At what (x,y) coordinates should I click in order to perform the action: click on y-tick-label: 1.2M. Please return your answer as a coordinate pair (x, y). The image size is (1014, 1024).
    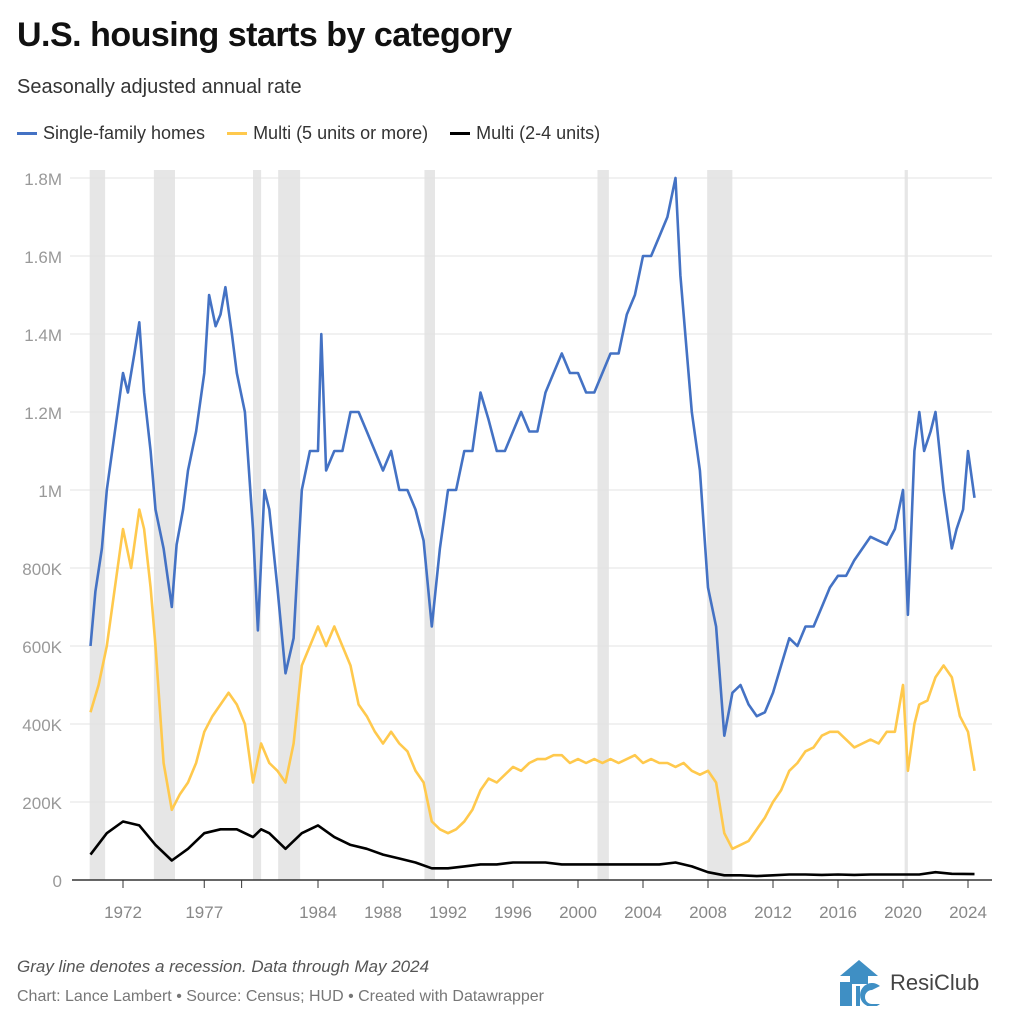
    Looking at the image, I should click on (43, 413).